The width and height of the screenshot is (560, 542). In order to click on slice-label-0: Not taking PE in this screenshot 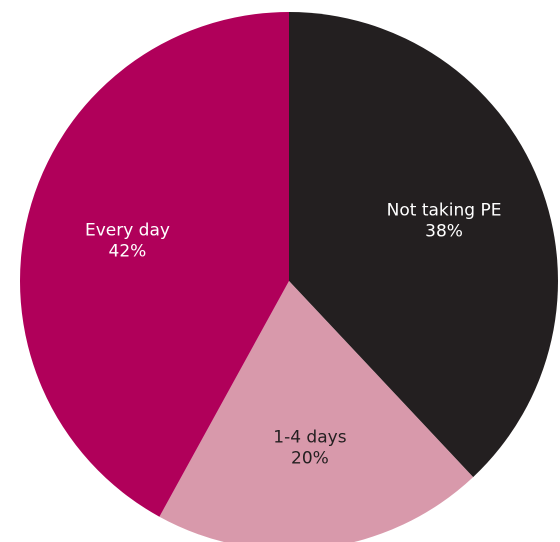, I will do `click(444, 211)`.